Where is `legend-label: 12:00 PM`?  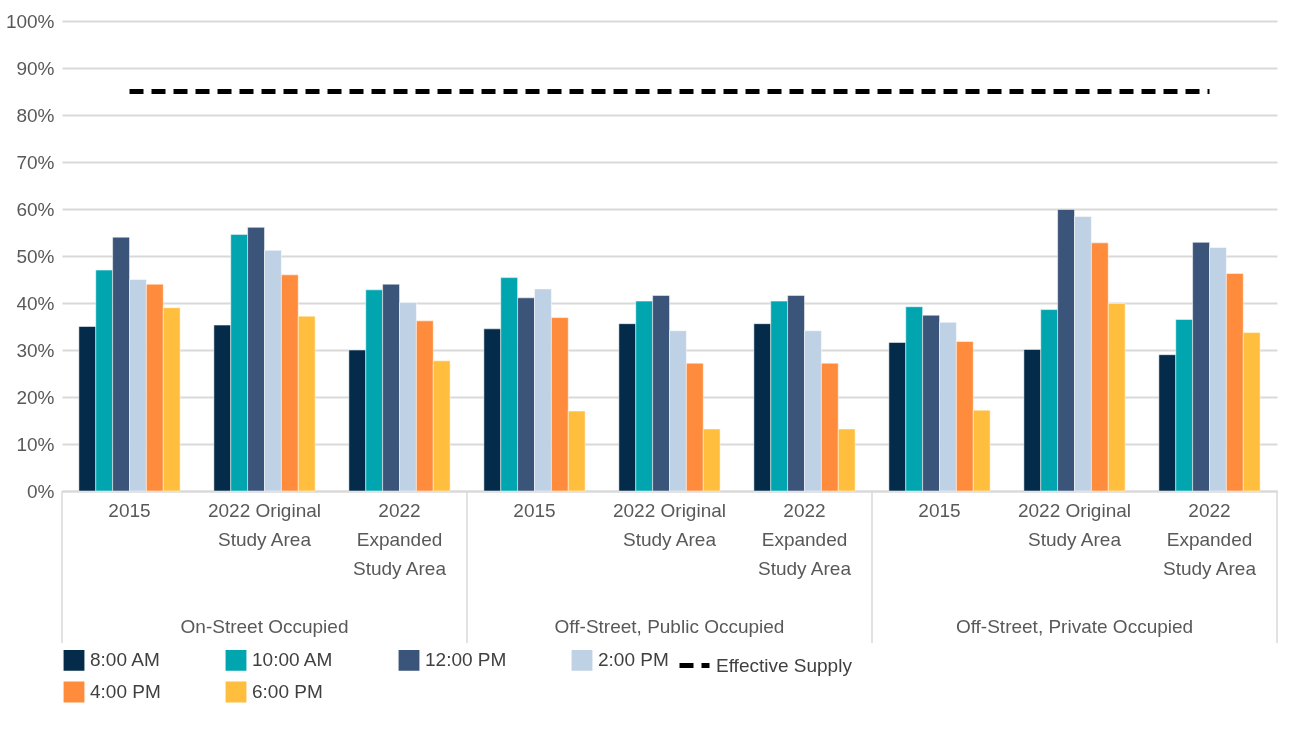 legend-label: 12:00 PM is located at coordinates (466, 660).